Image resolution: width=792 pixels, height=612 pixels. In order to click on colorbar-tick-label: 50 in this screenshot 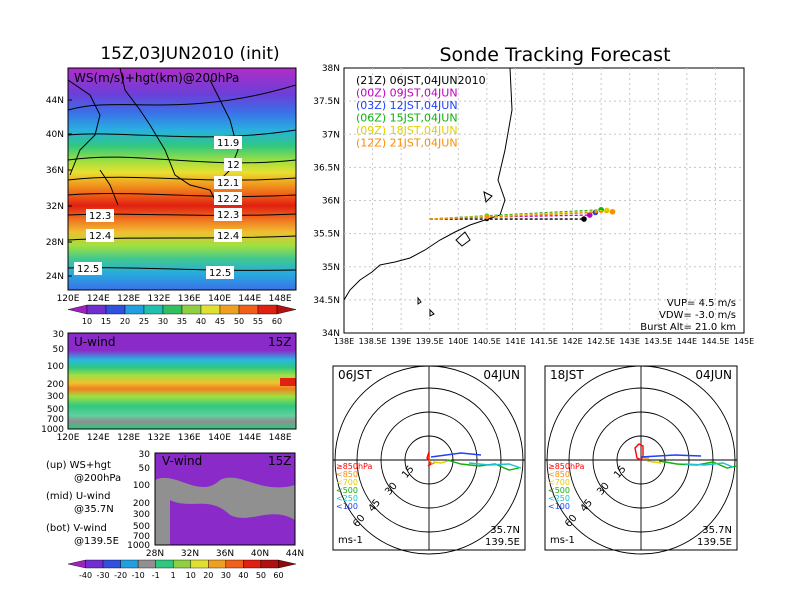, I will do `click(261, 575)`.